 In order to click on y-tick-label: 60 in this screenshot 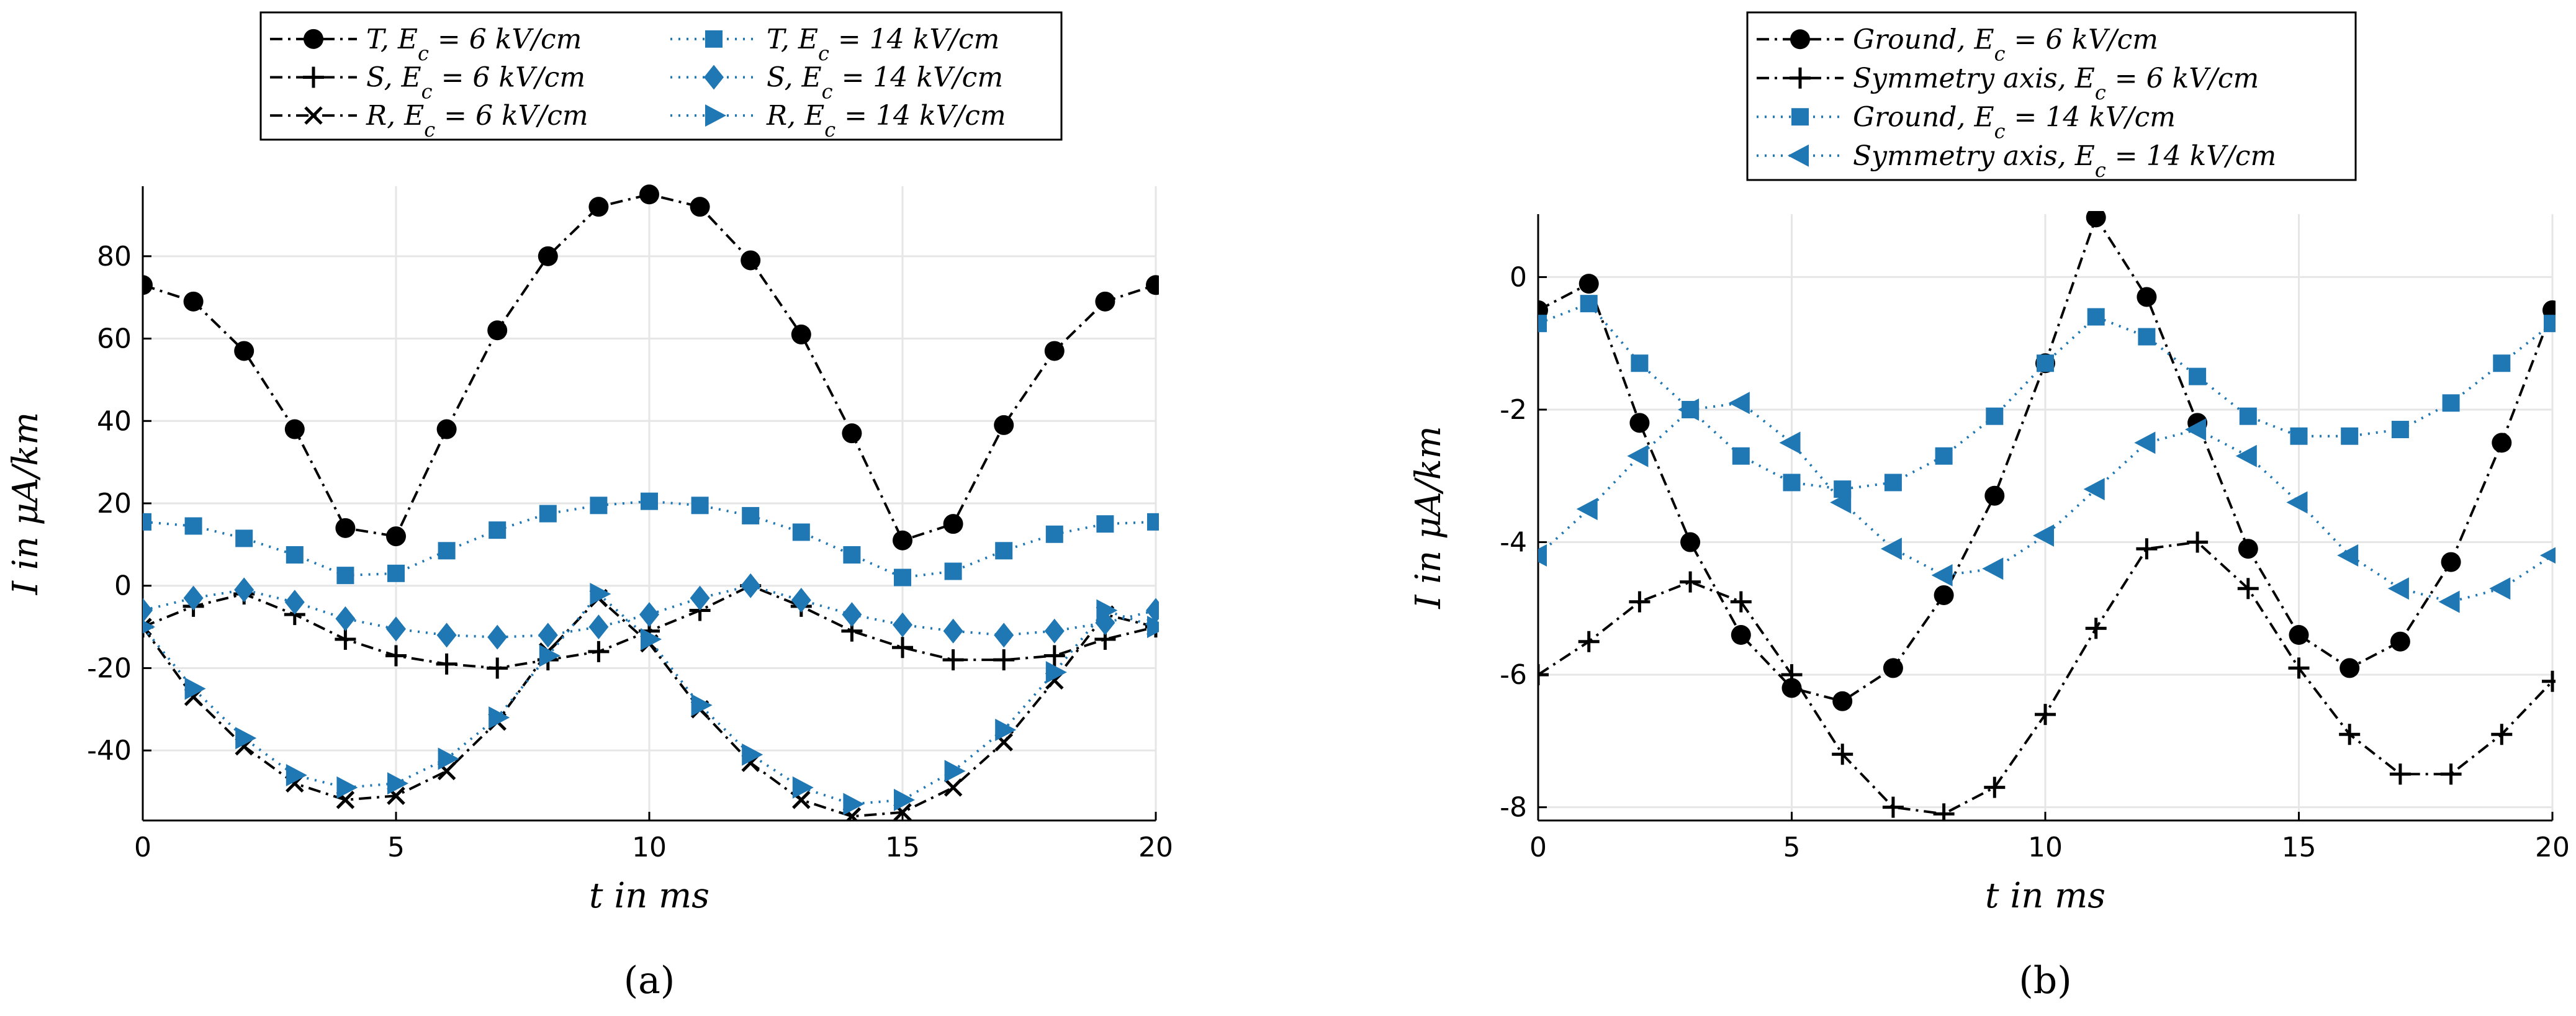, I will do `click(114, 339)`.